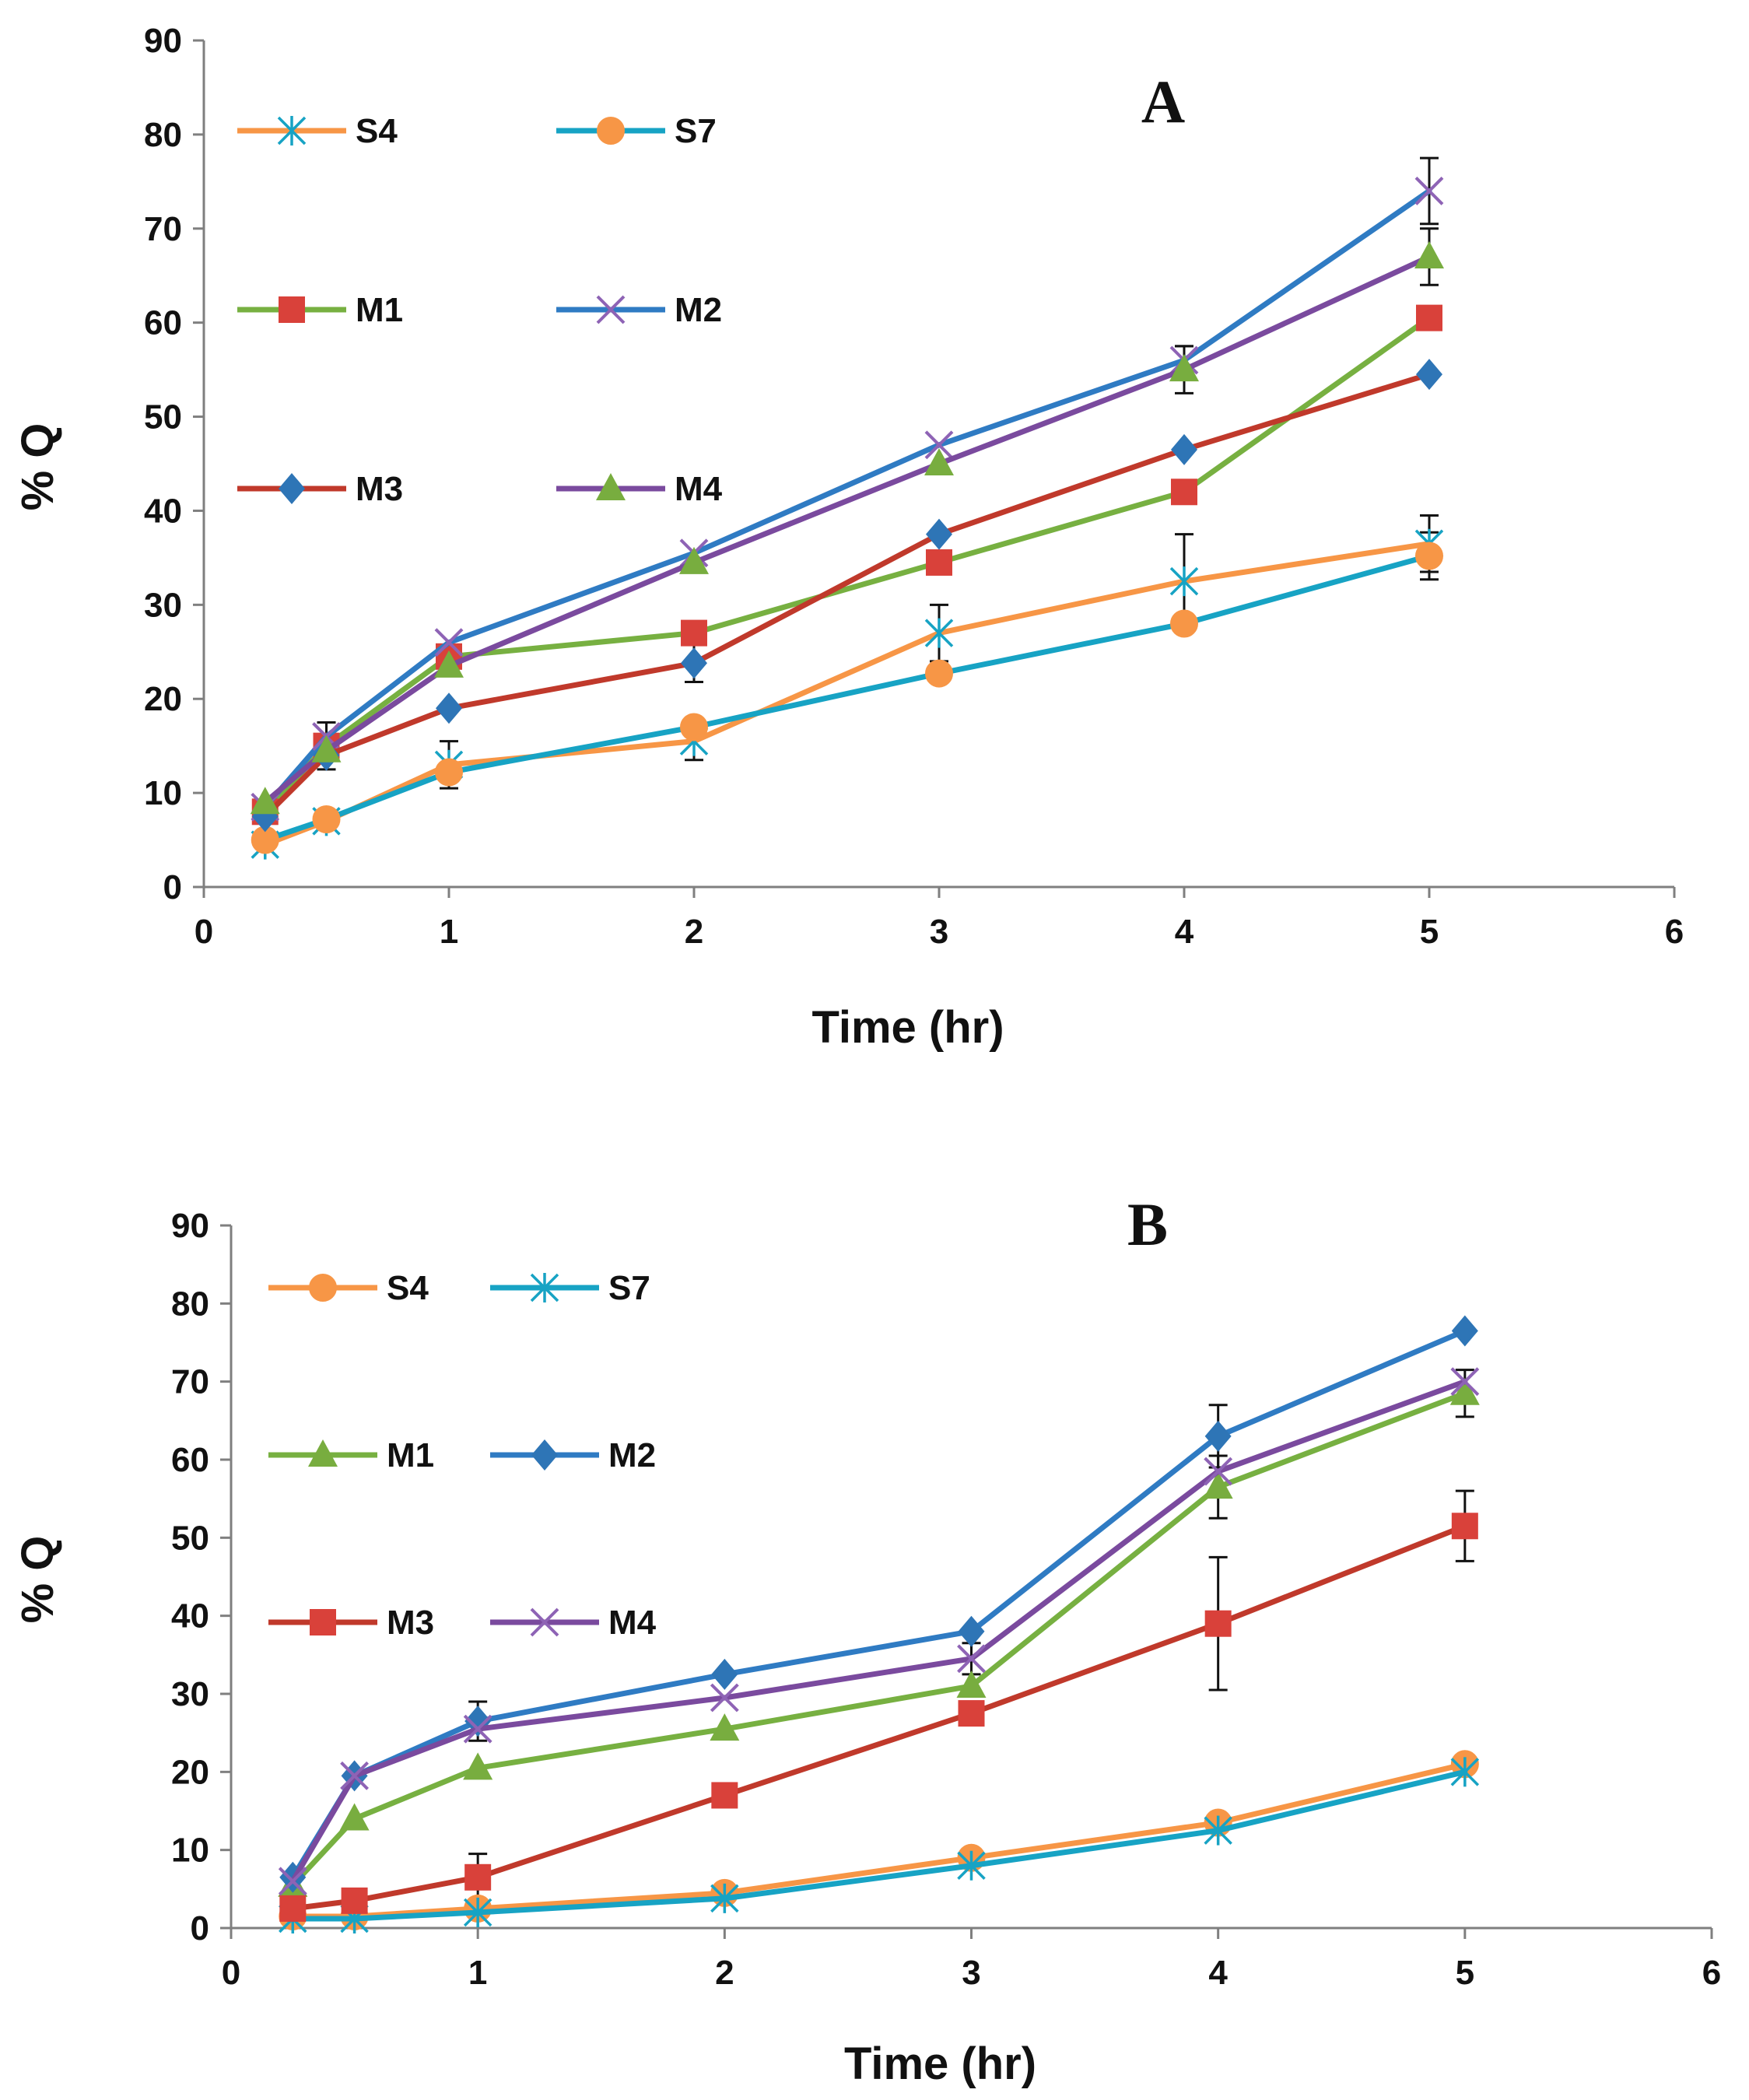 The height and width of the screenshot is (2100, 1749). Describe the element at coordinates (163, 323) in the screenshot. I see `y-tick-label: 60` at that location.